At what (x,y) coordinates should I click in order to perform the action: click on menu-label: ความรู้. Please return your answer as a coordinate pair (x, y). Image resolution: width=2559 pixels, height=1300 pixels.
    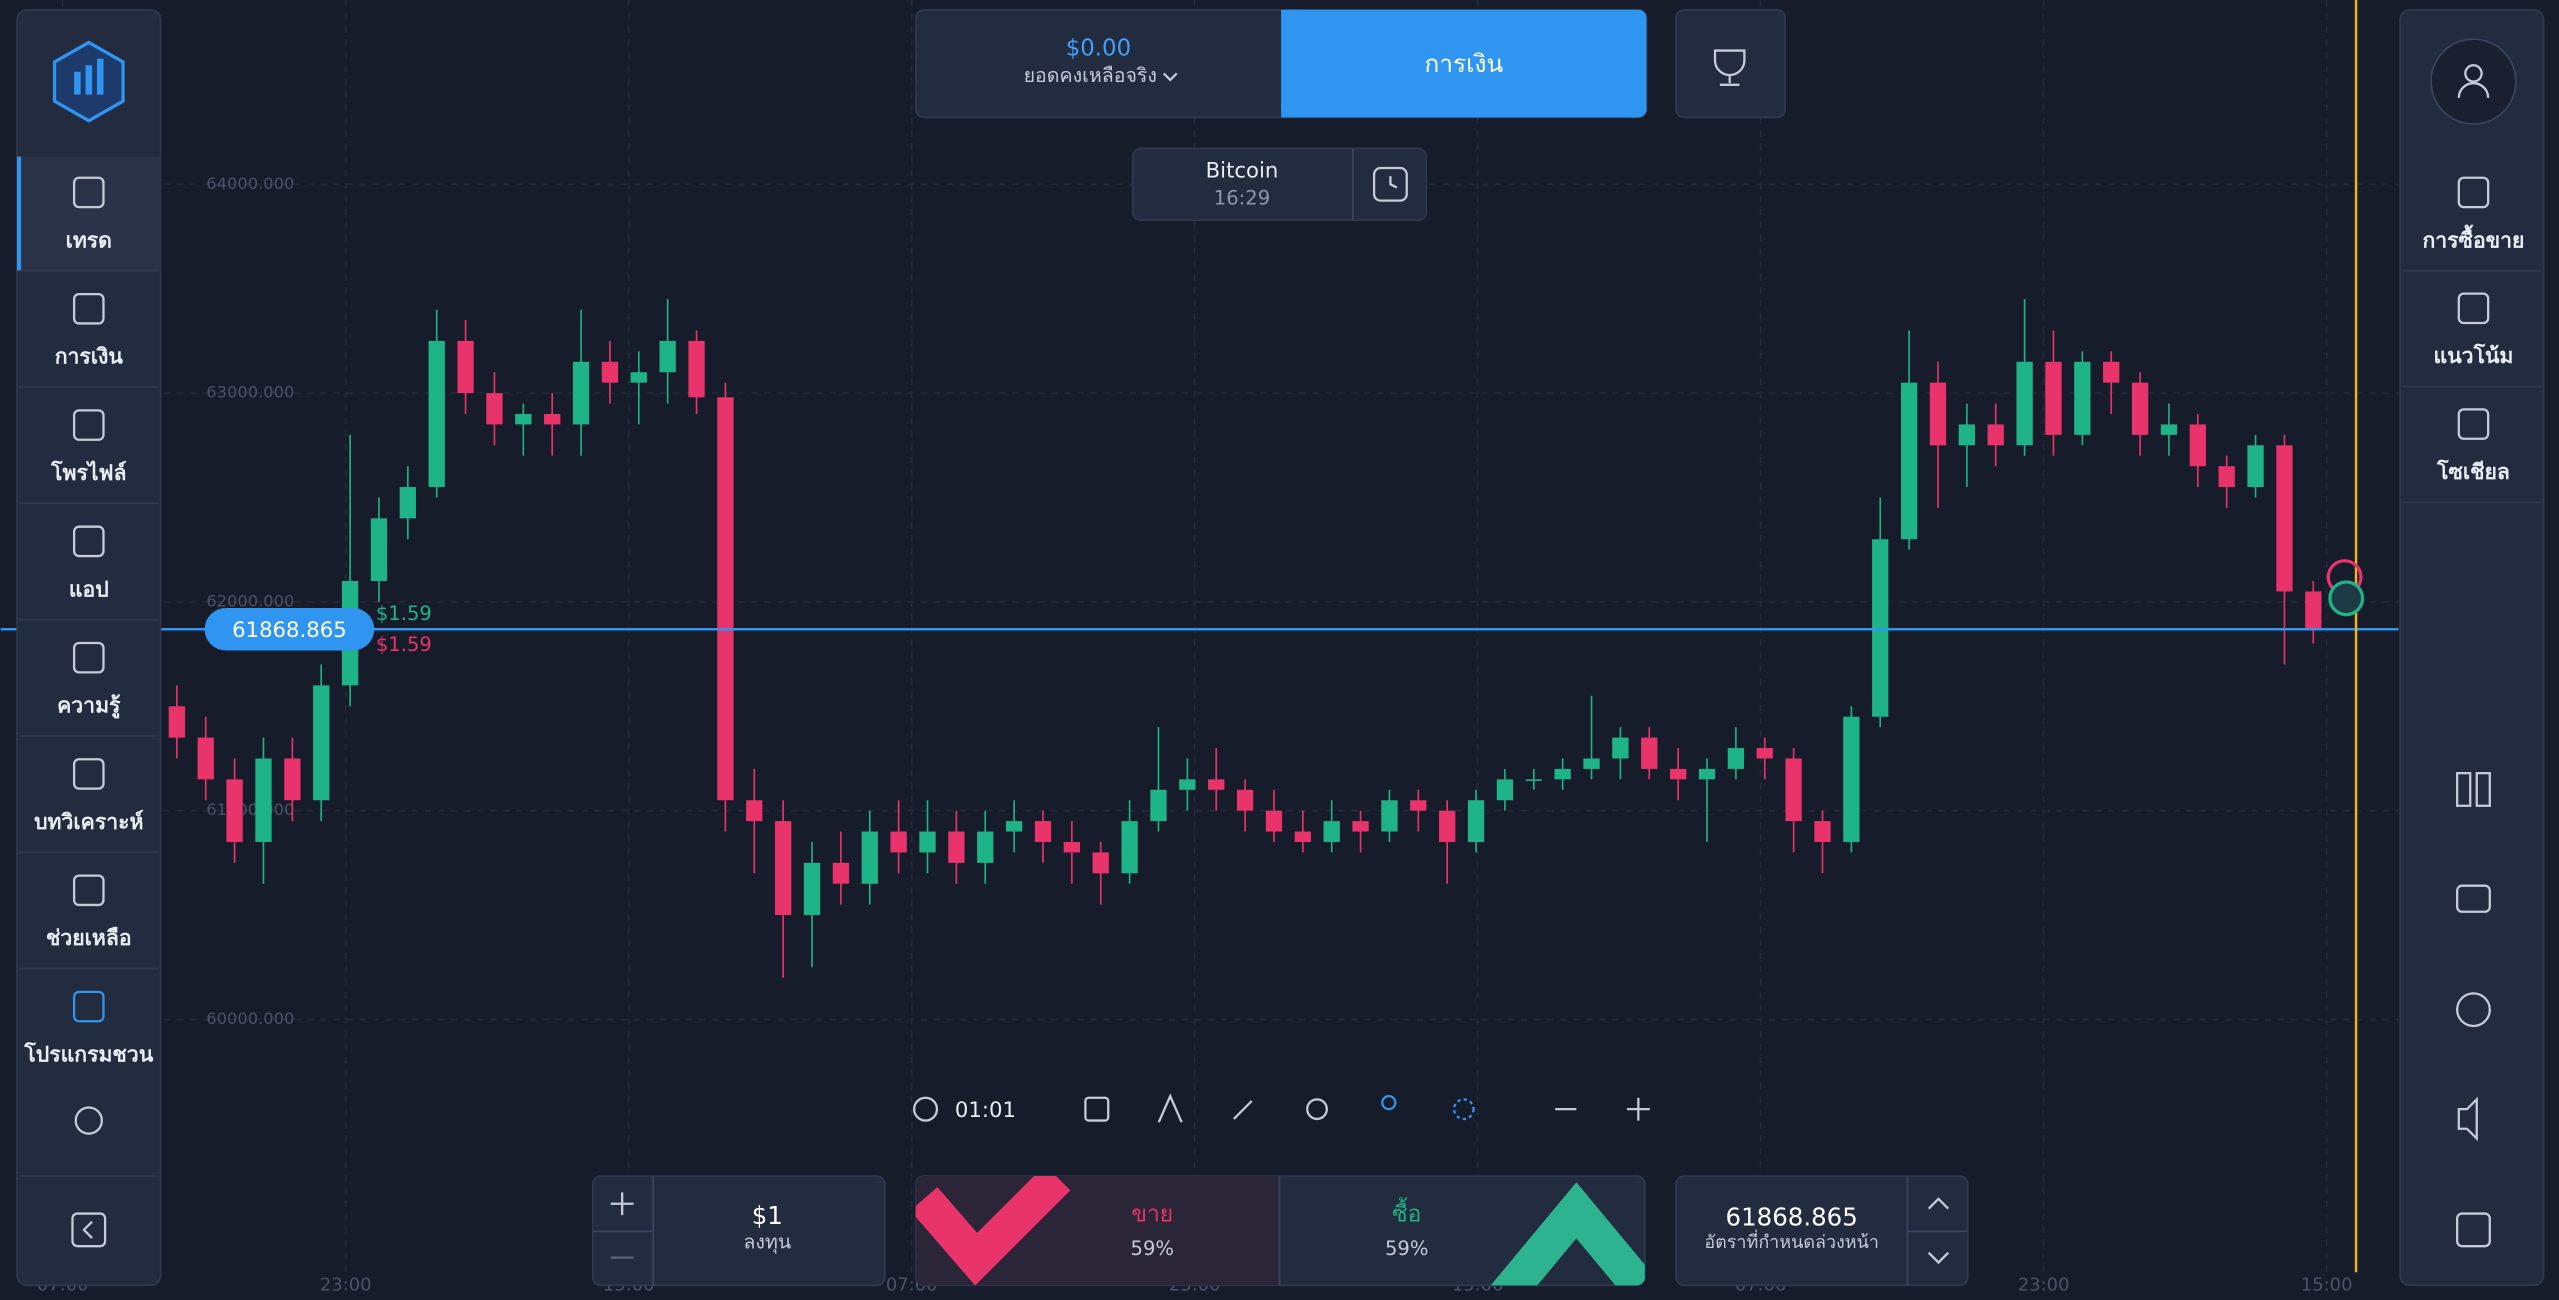
    Looking at the image, I should click on (89, 706).